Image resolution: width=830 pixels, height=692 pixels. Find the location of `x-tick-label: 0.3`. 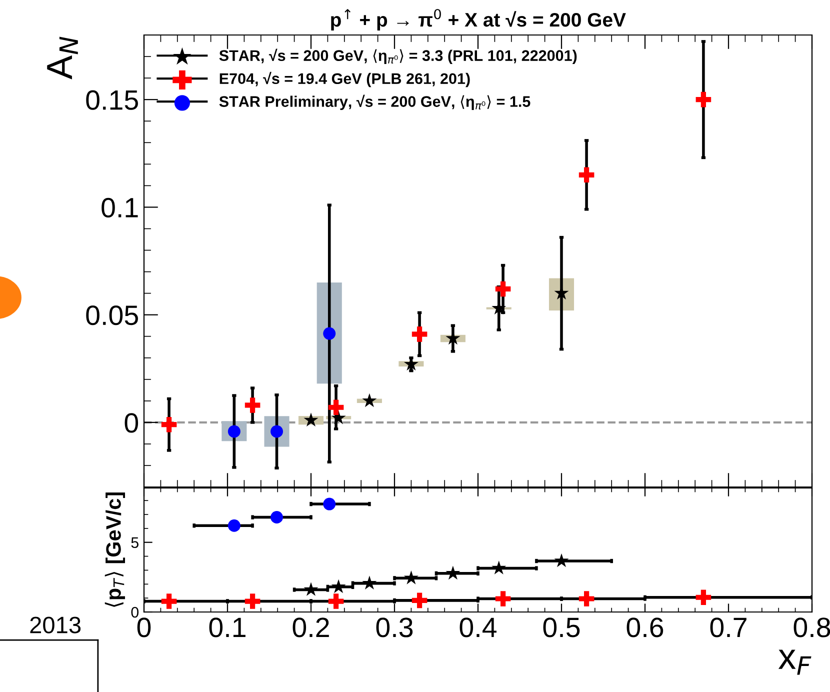

x-tick-label: 0.3 is located at coordinates (394, 628).